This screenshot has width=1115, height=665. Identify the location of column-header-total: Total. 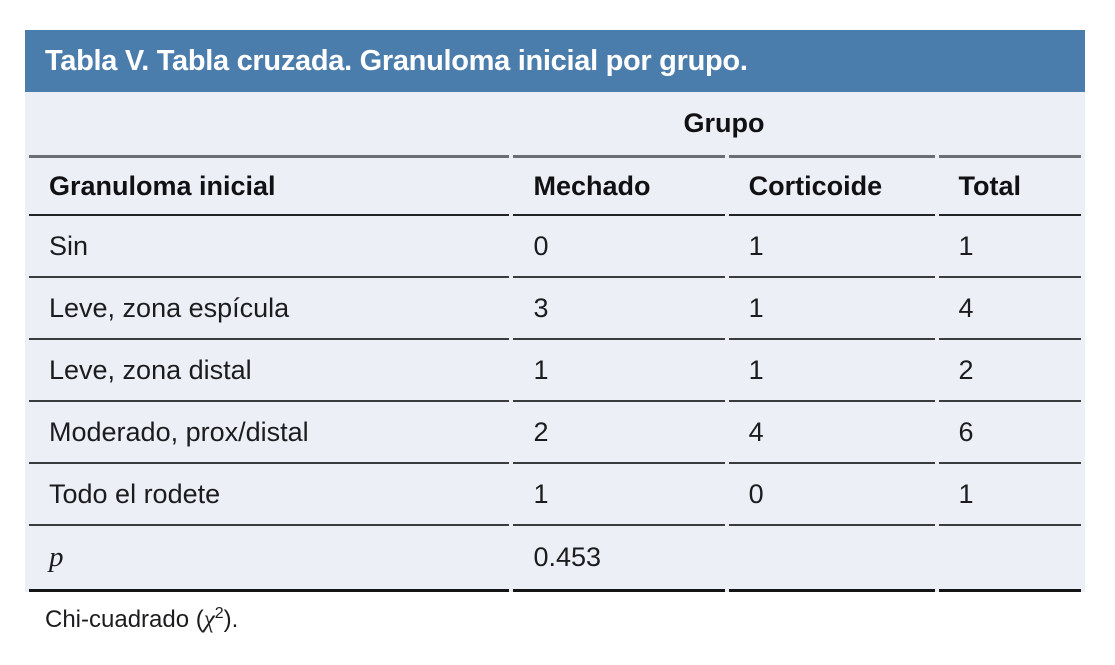
(1009, 185).